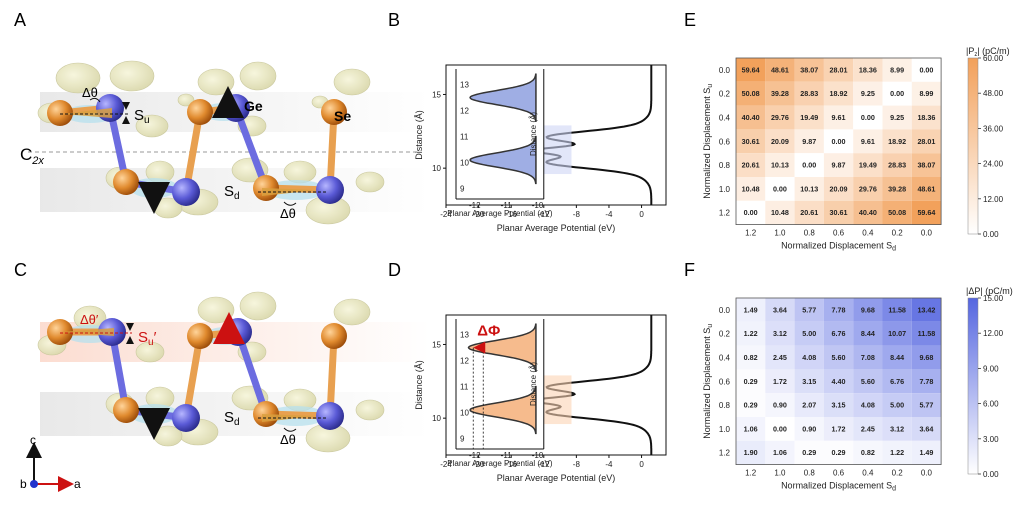 The height and width of the screenshot is (508, 1026). What do you see at coordinates (751, 428) in the screenshot?
I see `heatmap-cell-value: 1.06` at bounding box center [751, 428].